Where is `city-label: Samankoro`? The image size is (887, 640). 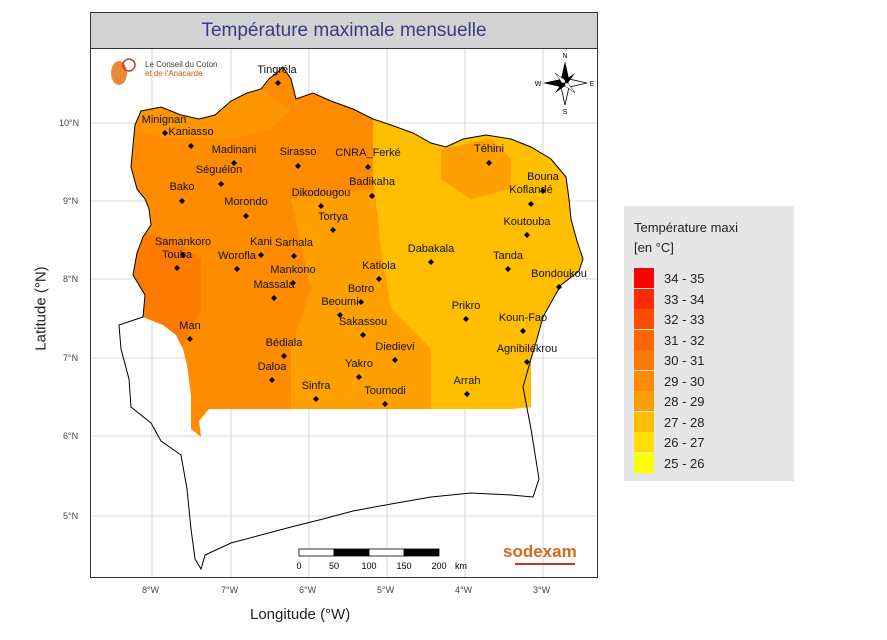
city-label: Samankoro is located at coordinates (183, 242).